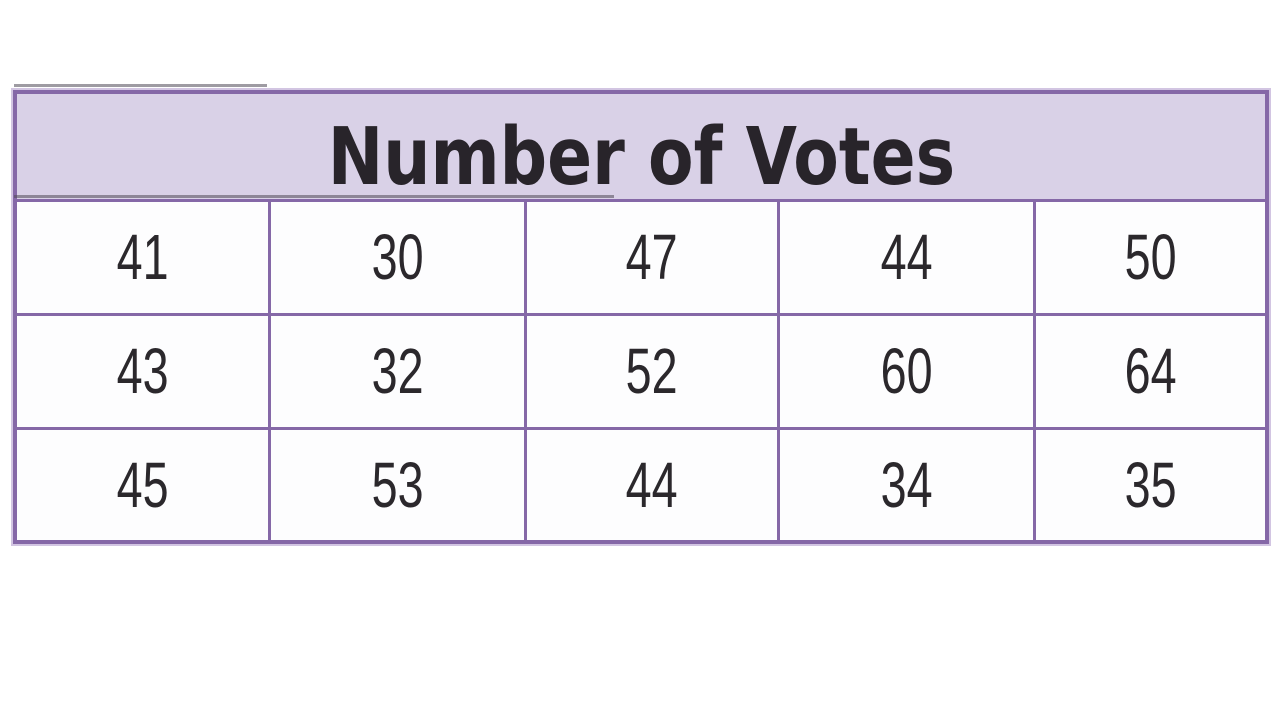 The height and width of the screenshot is (720, 1280). I want to click on table-cell: 30, so click(397, 257).